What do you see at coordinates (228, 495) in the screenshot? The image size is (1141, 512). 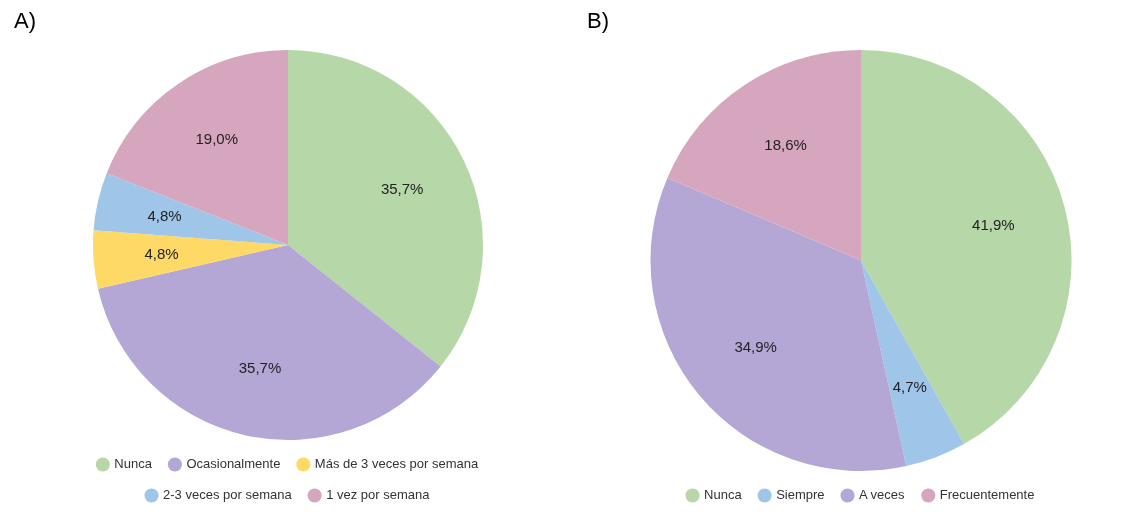 I see `legend-label: 2-3 veces por semana` at bounding box center [228, 495].